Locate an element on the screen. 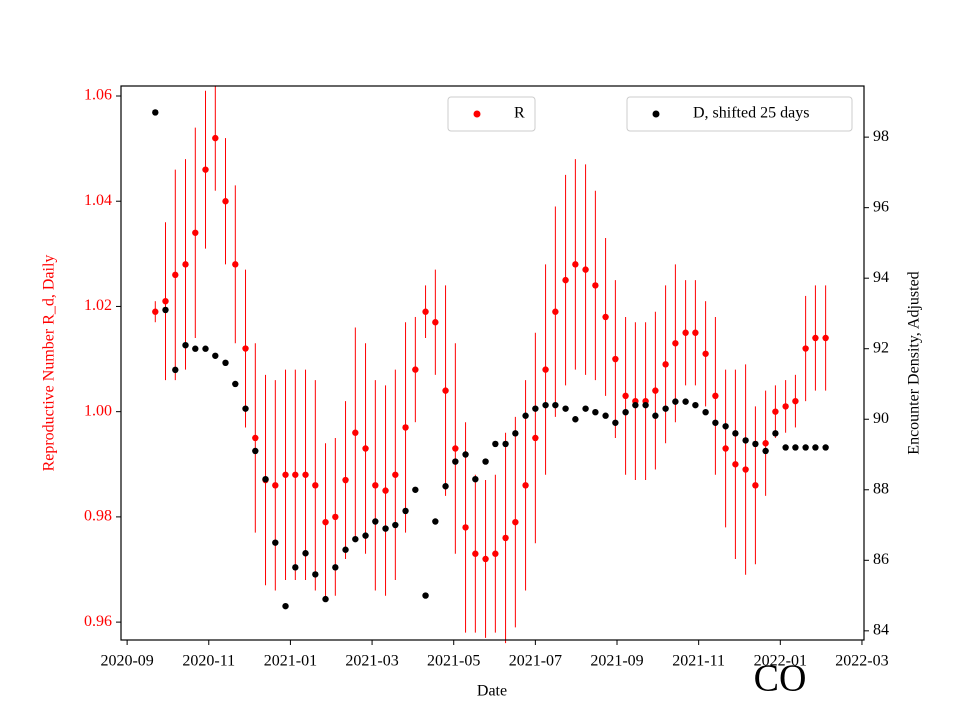 The image size is (960, 725). y-axis-label: Reproductive Number R_d, Daily is located at coordinates (49, 363).